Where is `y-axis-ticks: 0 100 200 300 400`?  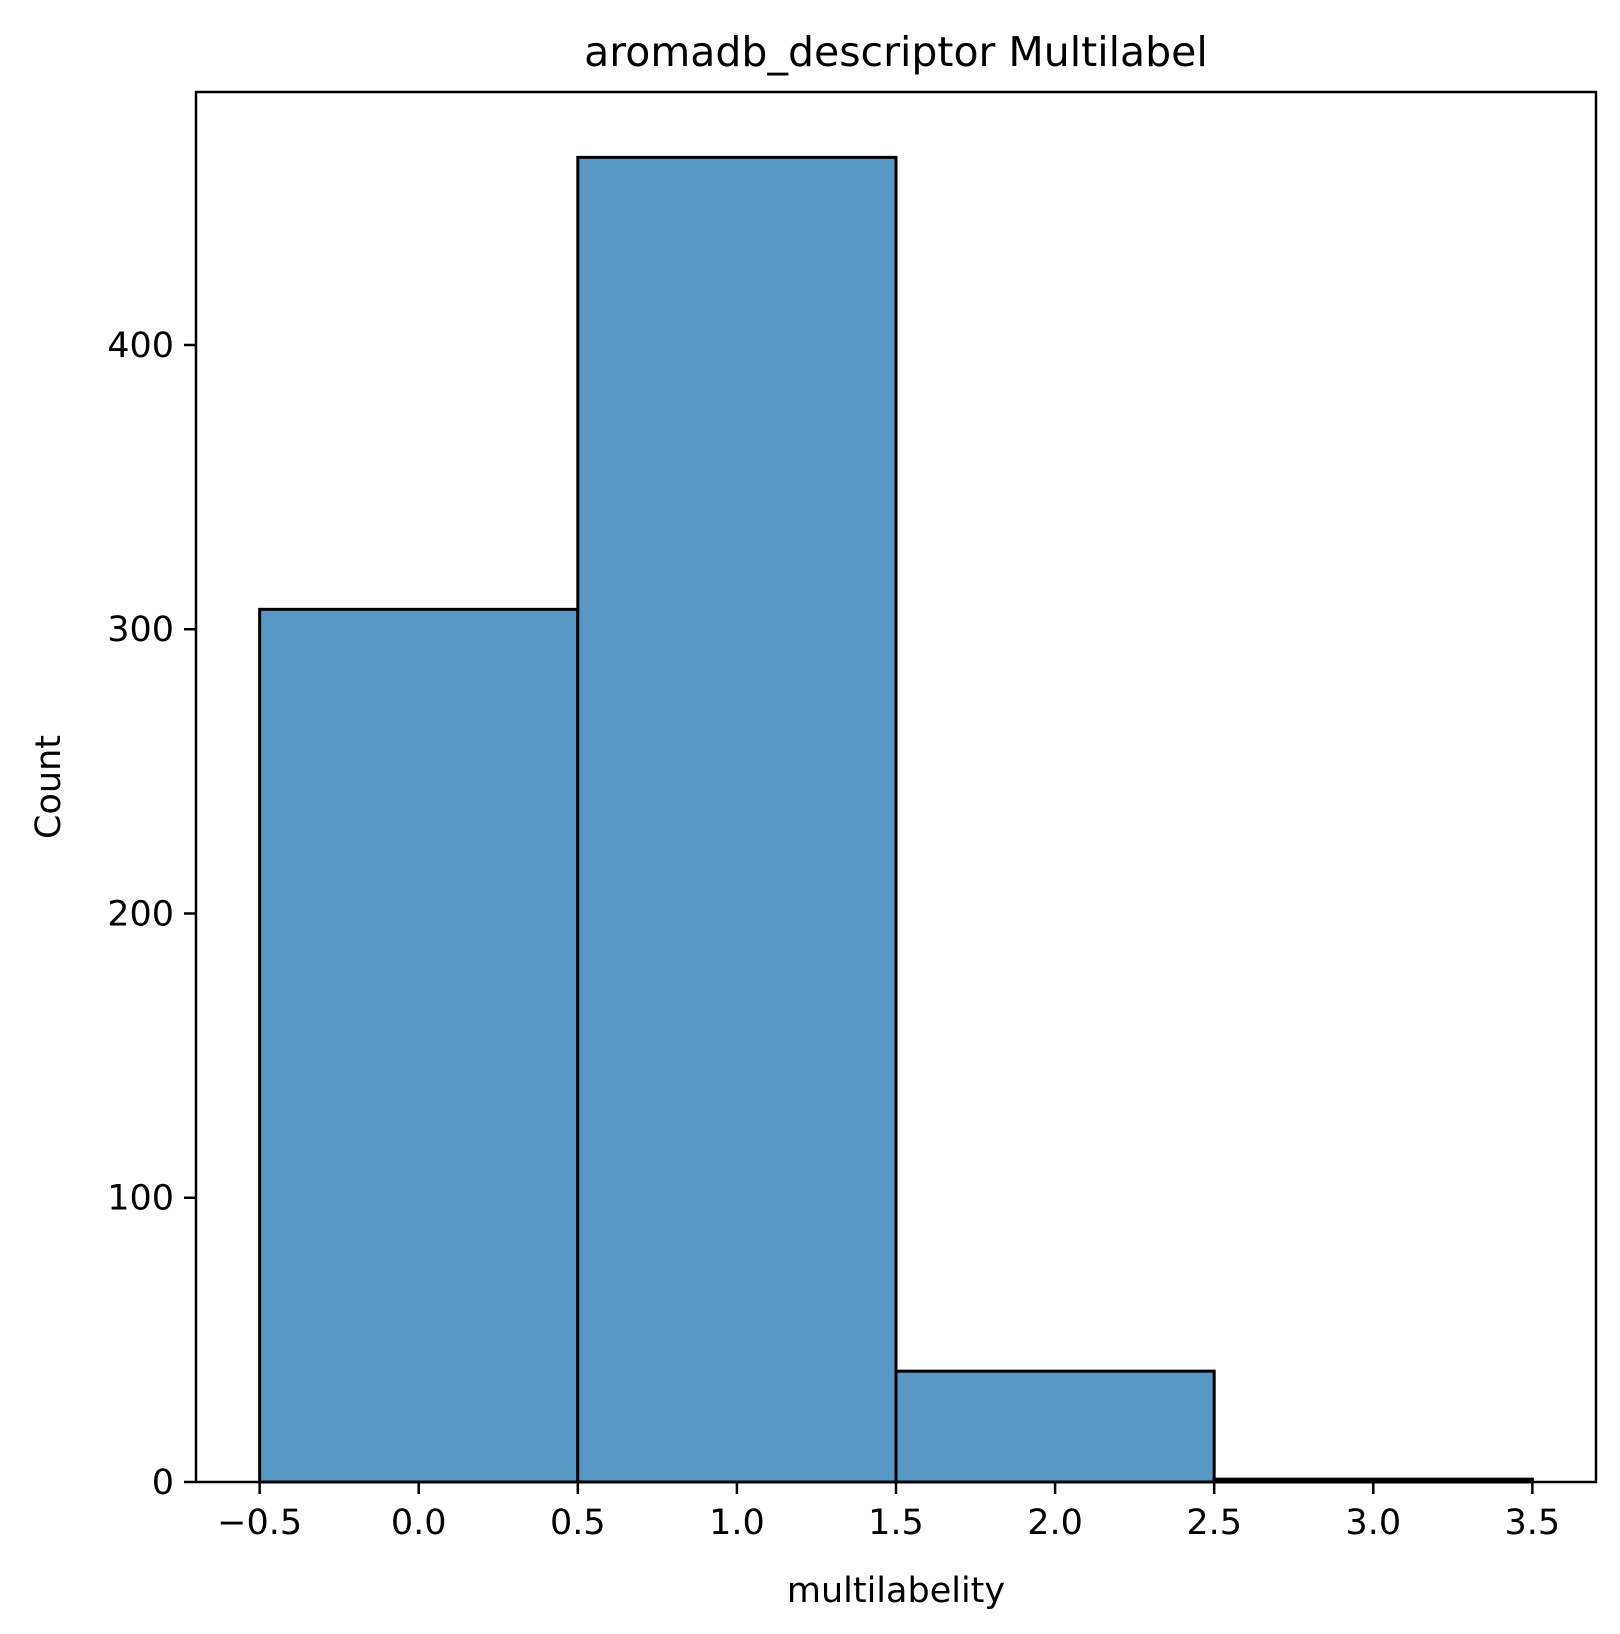
y-axis-ticks: 0 100 200 300 400 is located at coordinates (151, 914).